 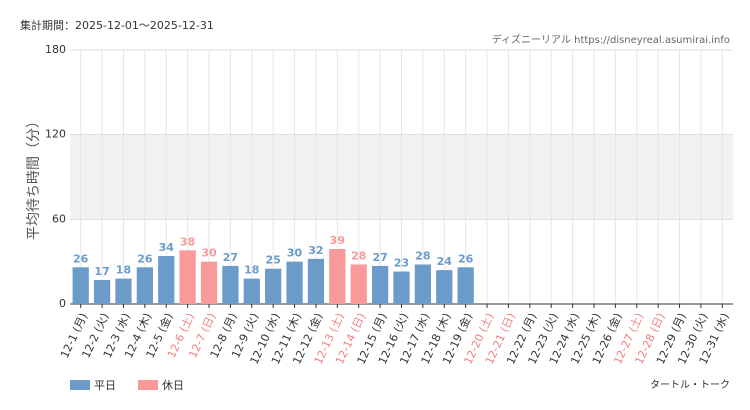 What do you see at coordinates (62, 303) in the screenshot?
I see `y-tick-label: 0` at bounding box center [62, 303].